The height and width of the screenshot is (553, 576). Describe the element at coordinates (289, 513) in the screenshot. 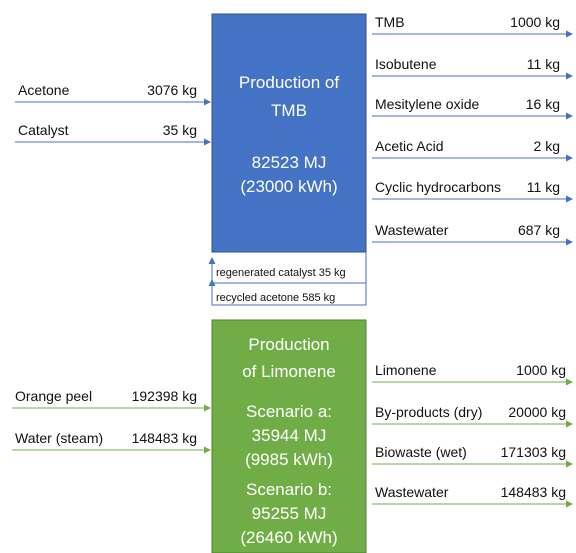

I see `box-text: 95255 MJ` at that location.